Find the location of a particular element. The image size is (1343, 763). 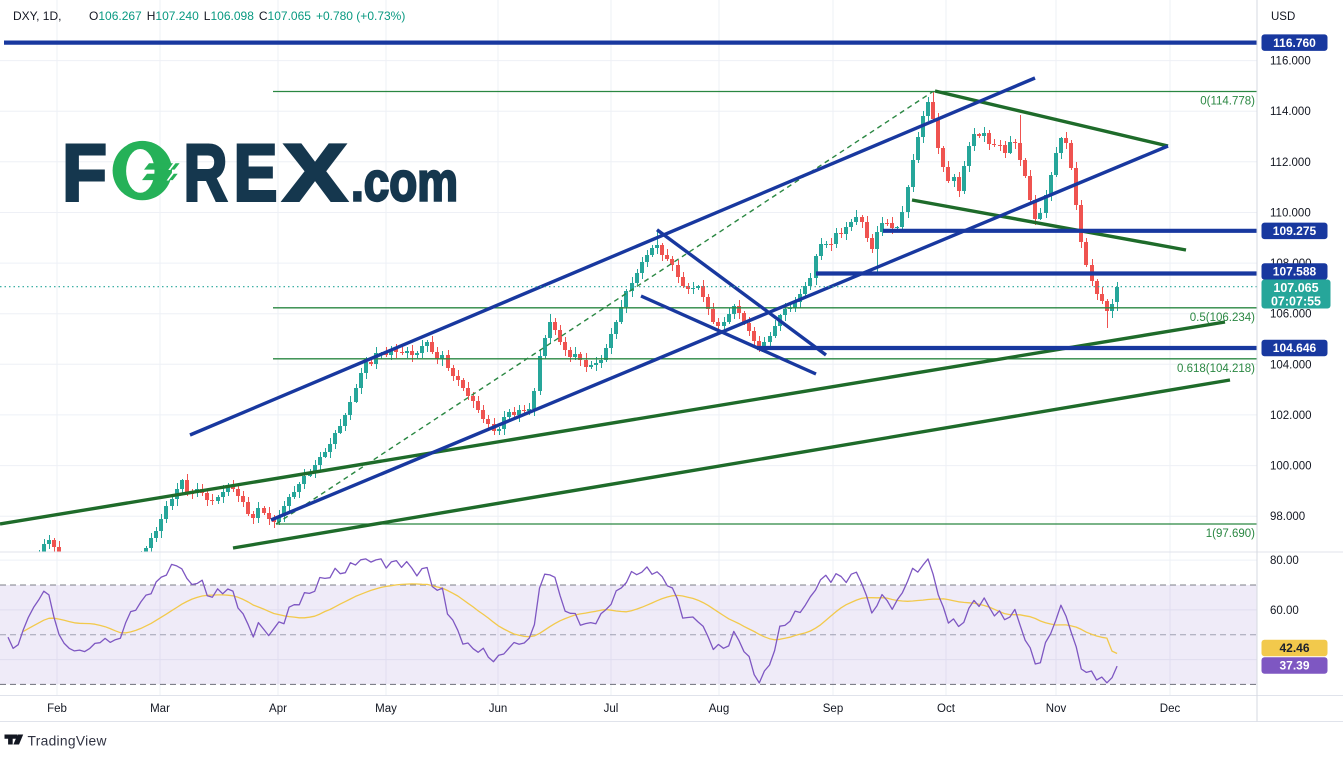

svg-text: Oct is located at coordinates (946, 709).